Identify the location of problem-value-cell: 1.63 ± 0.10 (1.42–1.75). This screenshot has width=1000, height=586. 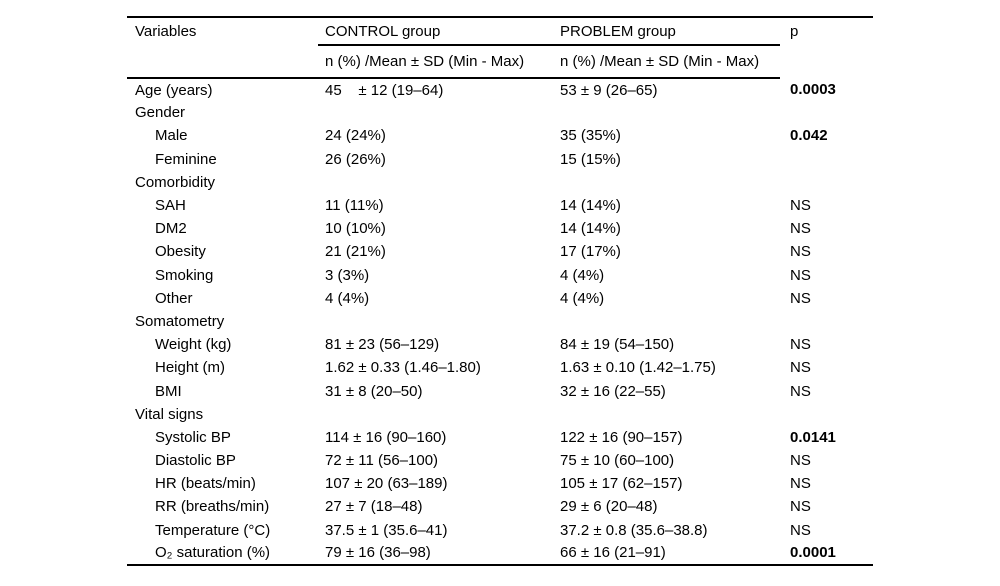
(638, 368).